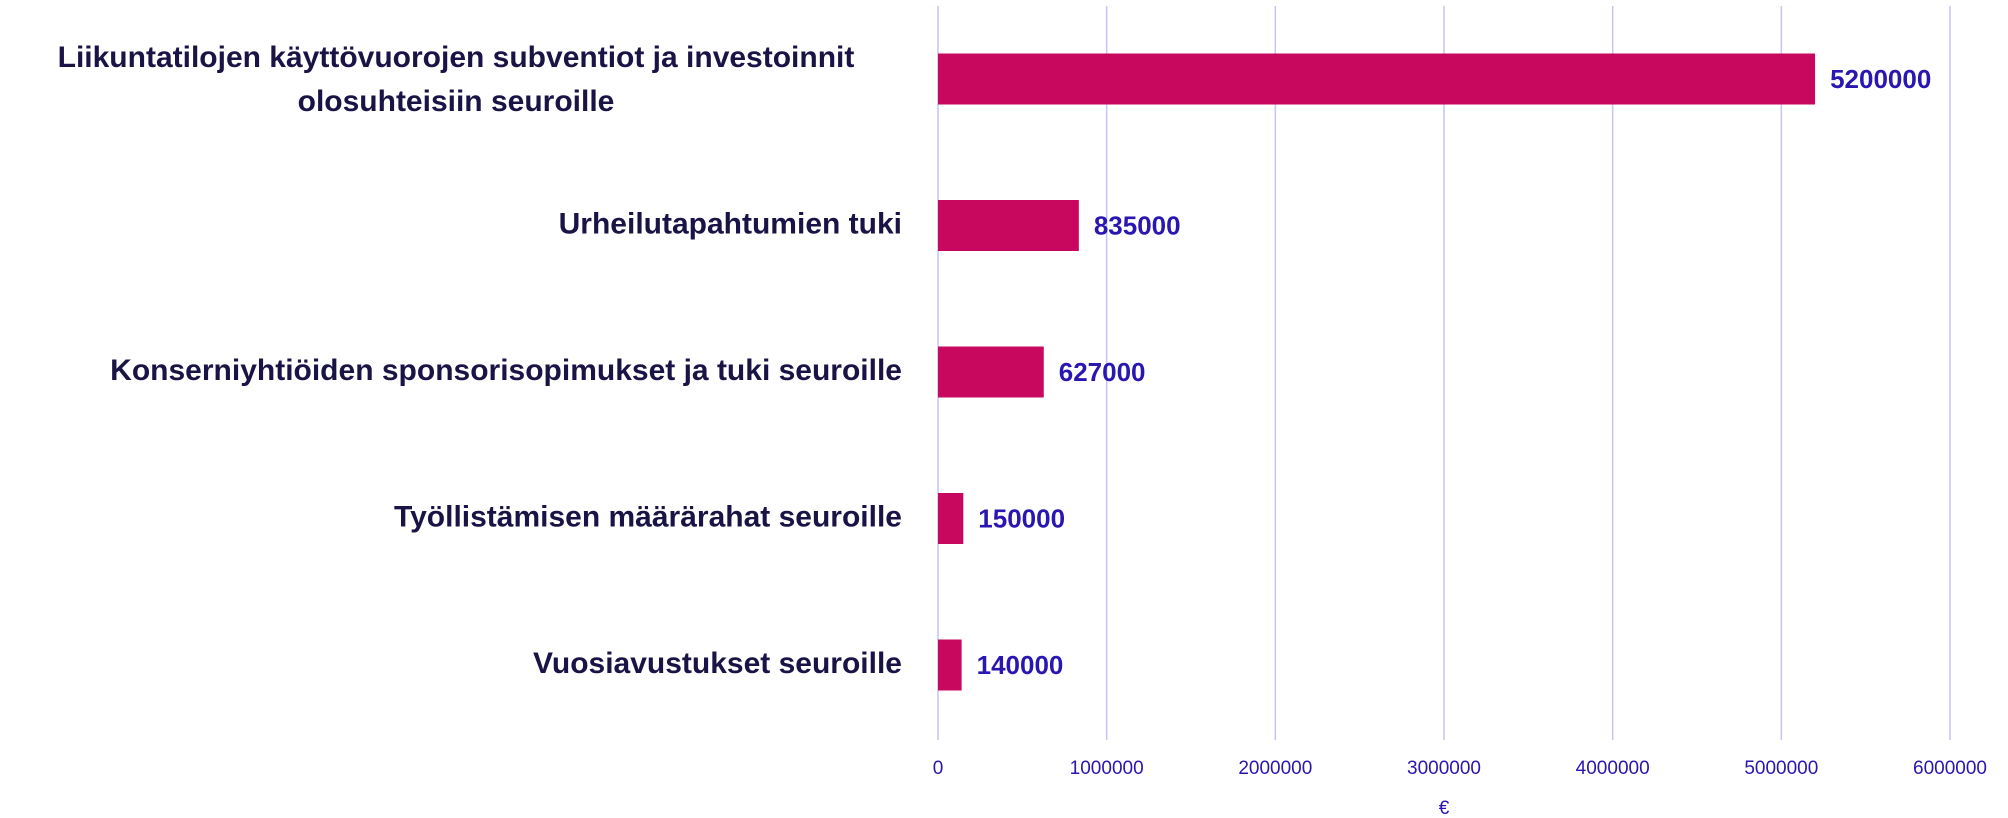 This screenshot has width=2008, height=818. Describe the element at coordinates (1781, 768) in the screenshot. I see `x-tick-label: 5000000` at that location.